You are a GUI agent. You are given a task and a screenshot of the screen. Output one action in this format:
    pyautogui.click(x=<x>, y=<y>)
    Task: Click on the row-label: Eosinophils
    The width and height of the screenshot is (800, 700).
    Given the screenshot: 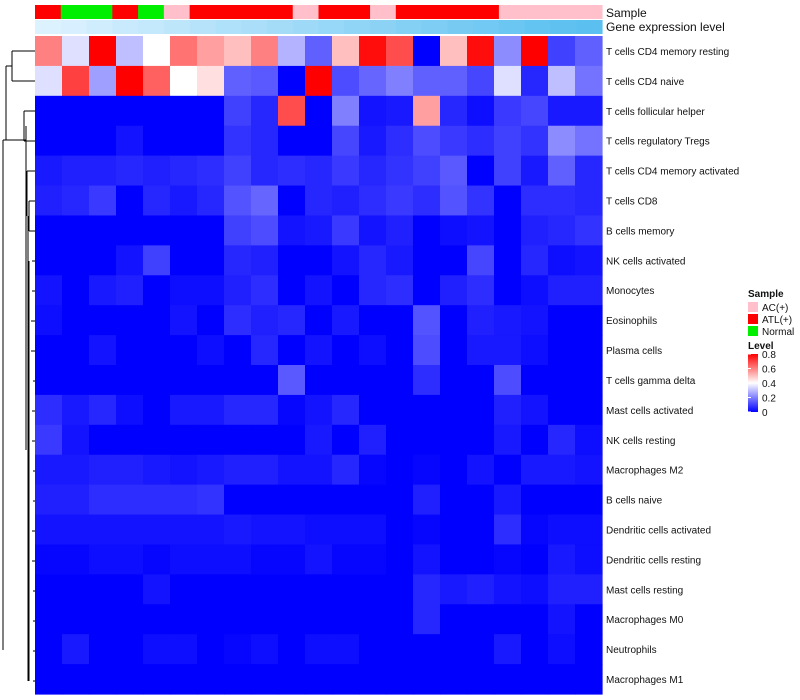 What is the action you would take?
    pyautogui.click(x=631, y=321)
    